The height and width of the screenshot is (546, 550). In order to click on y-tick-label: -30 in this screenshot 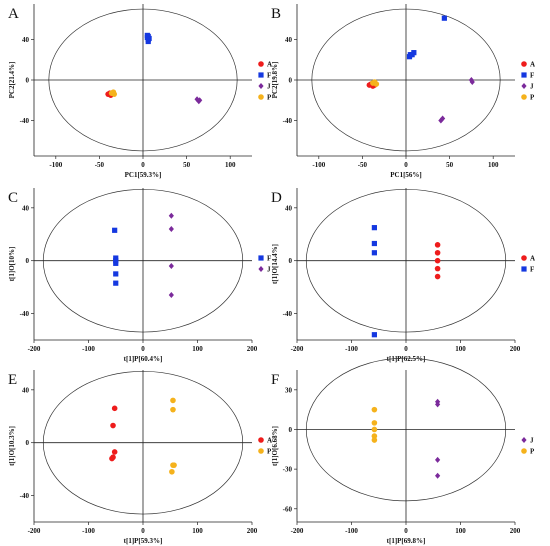, I will do `click(288, 470)`.